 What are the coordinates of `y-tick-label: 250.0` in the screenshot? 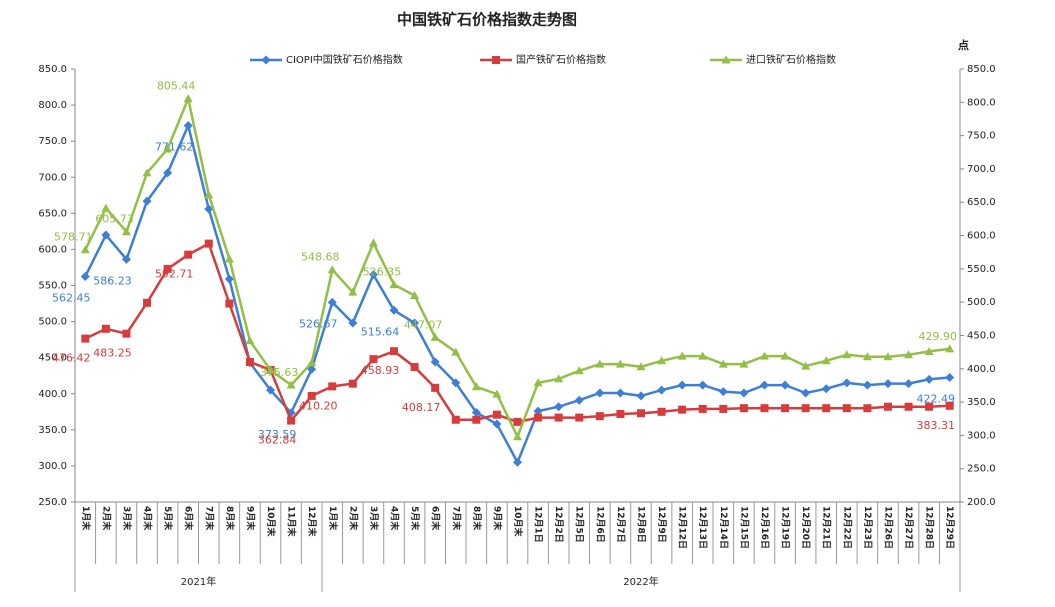 It's located at (52, 502).